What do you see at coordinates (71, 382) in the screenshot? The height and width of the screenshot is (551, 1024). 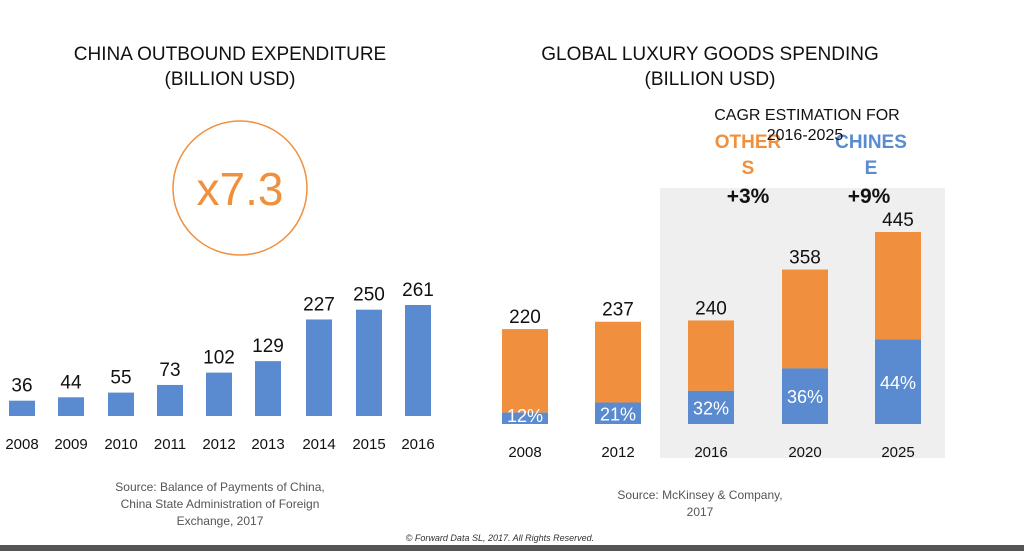 I see `data-label: 44` at bounding box center [71, 382].